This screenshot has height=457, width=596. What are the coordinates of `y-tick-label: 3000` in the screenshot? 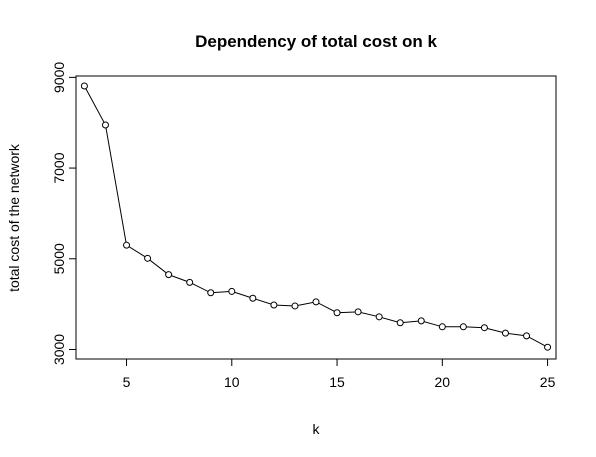 It's located at (59, 349).